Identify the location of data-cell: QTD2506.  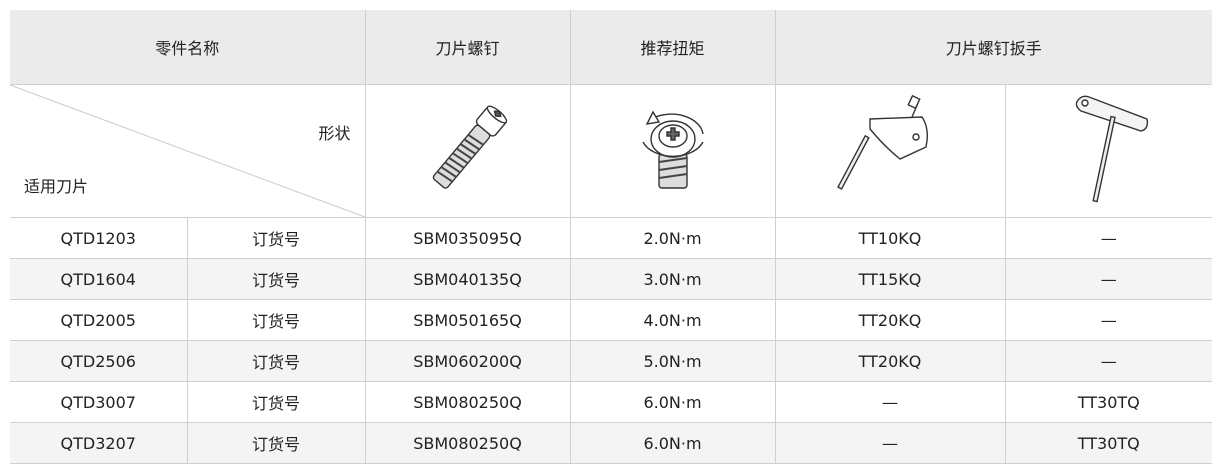
(99, 361).